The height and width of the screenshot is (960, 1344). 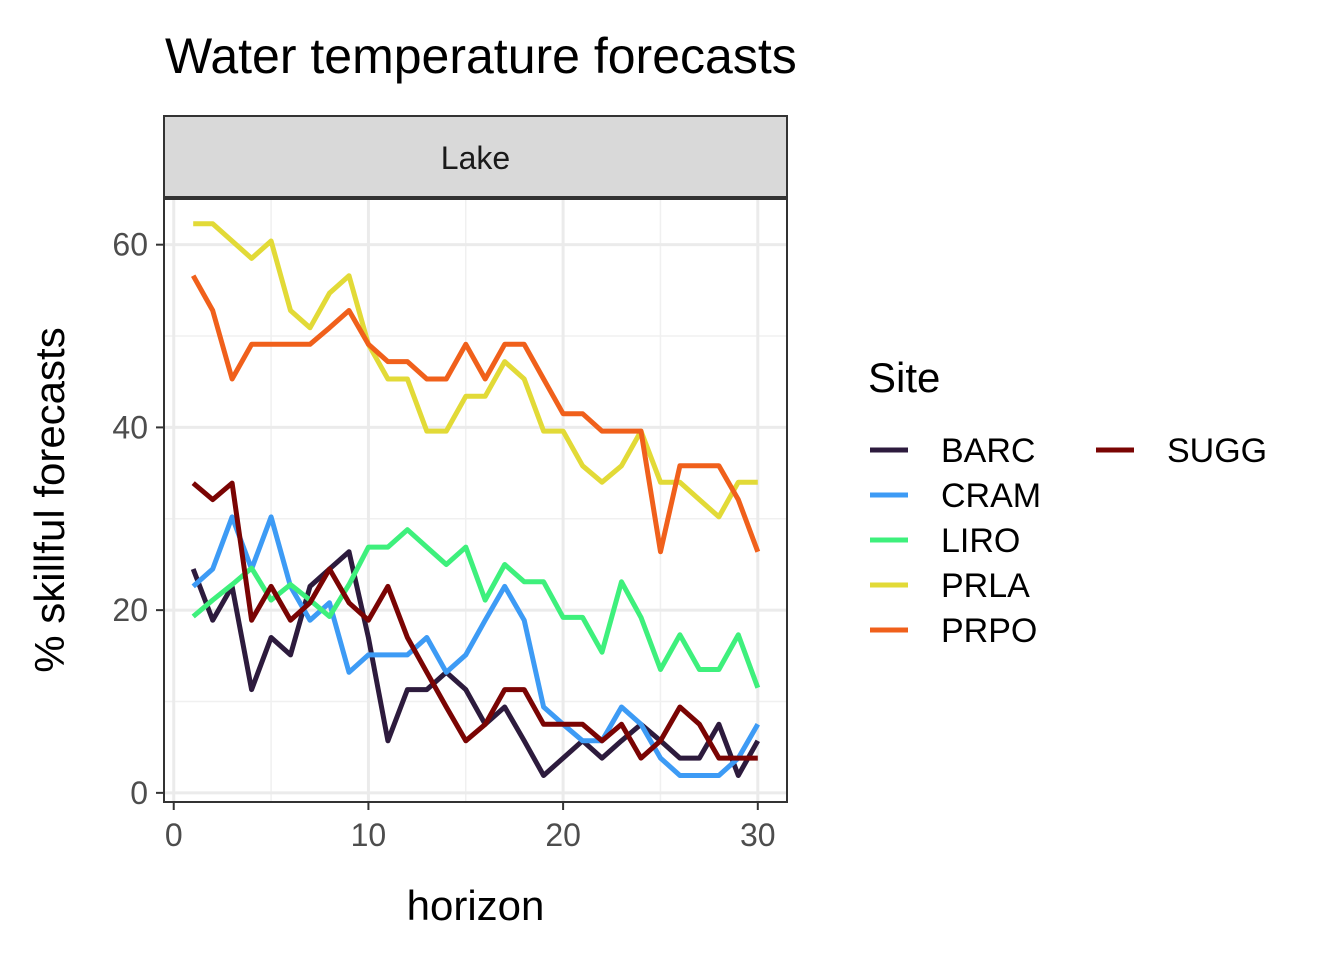 I want to click on legend-item-barc: BARC, so click(x=952, y=451).